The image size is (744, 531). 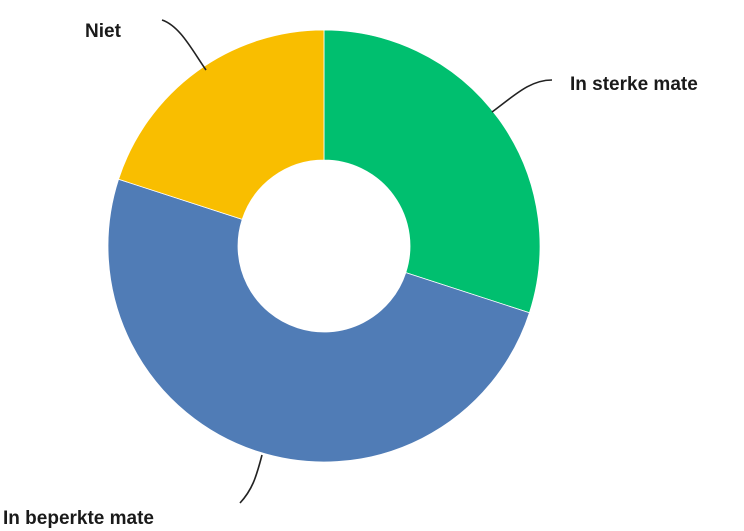 What do you see at coordinates (184, 45) in the screenshot?
I see `leader-line-niet` at bounding box center [184, 45].